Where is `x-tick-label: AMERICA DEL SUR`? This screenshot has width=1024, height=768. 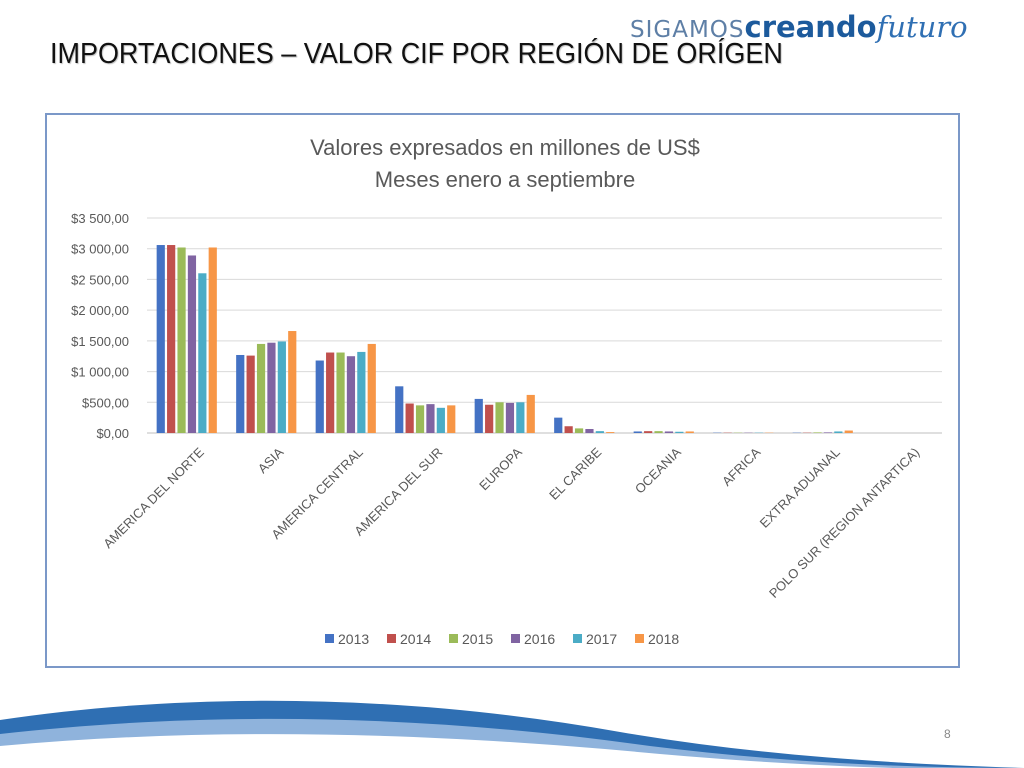
x-tick-label: AMERICA DEL SUR is located at coordinates (398, 492).